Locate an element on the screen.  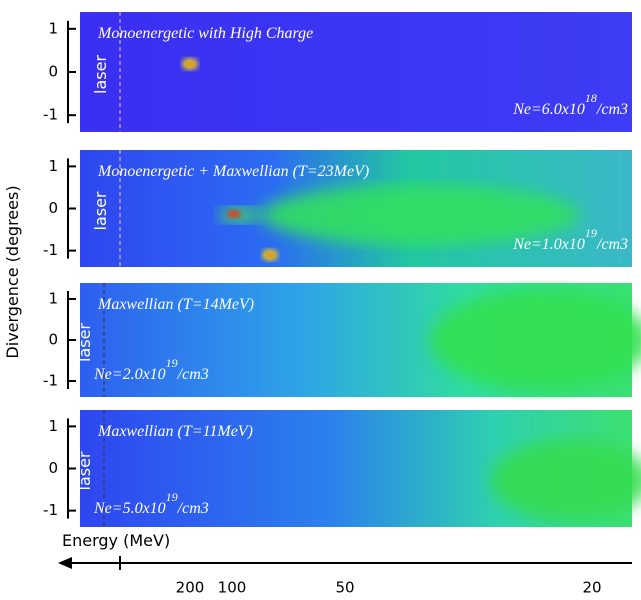
panel-title: Monoenergetic + Maxwellian (T=23MeV) is located at coordinates (233, 171).